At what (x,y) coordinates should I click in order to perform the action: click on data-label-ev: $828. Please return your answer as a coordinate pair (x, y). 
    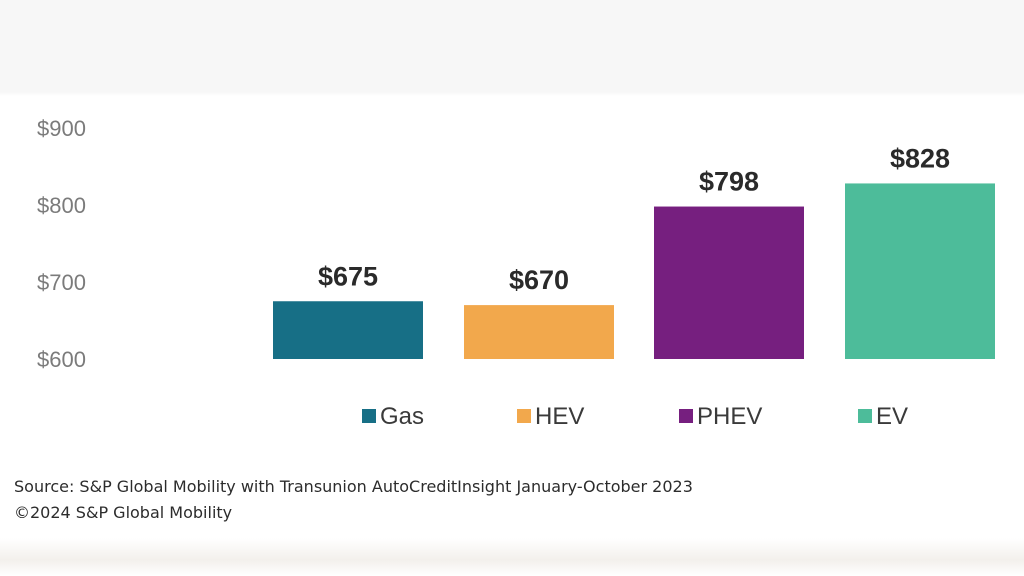
    Looking at the image, I should click on (920, 158).